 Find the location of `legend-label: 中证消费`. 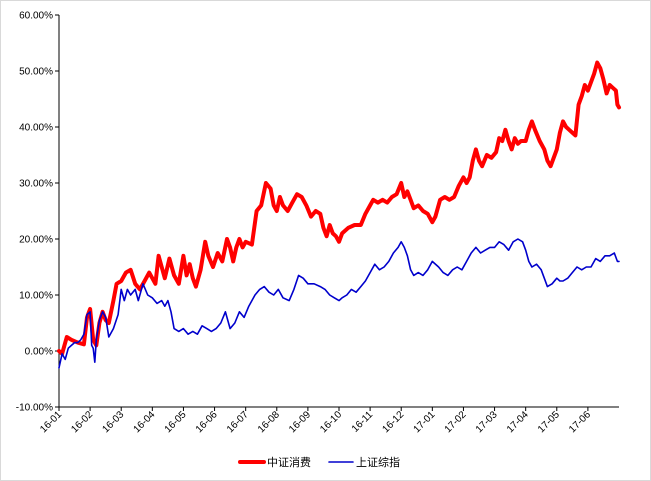

legend-label: 中证消费 is located at coordinates (289, 462).